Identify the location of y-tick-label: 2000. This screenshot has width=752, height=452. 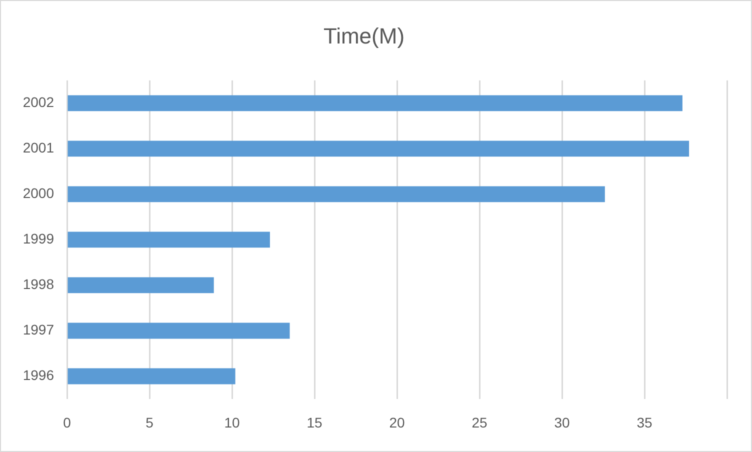
(38, 193).